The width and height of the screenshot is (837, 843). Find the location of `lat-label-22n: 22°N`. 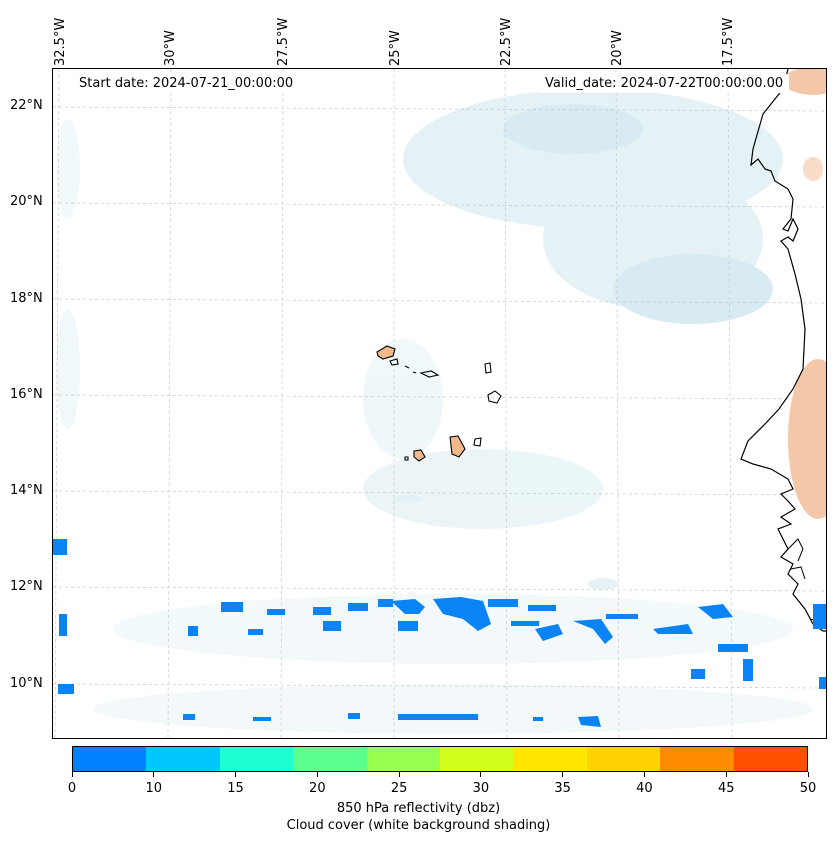

lat-label-22n: 22°N is located at coordinates (26, 105).